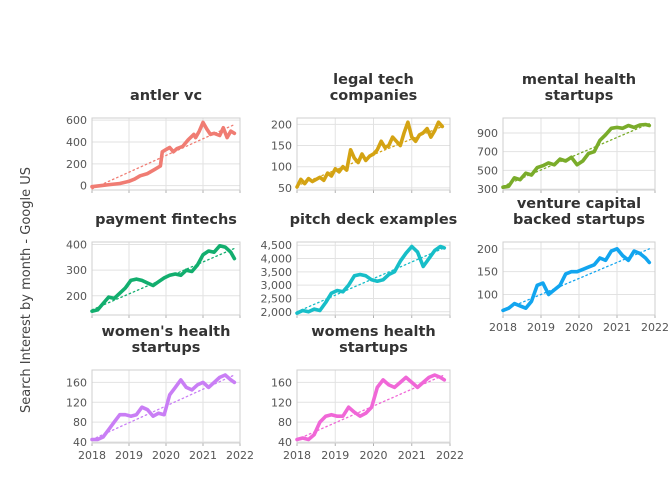 The width and height of the screenshot is (672, 480). What do you see at coordinates (579, 80) in the screenshot?
I see `panel-title: mental health` at bounding box center [579, 80].